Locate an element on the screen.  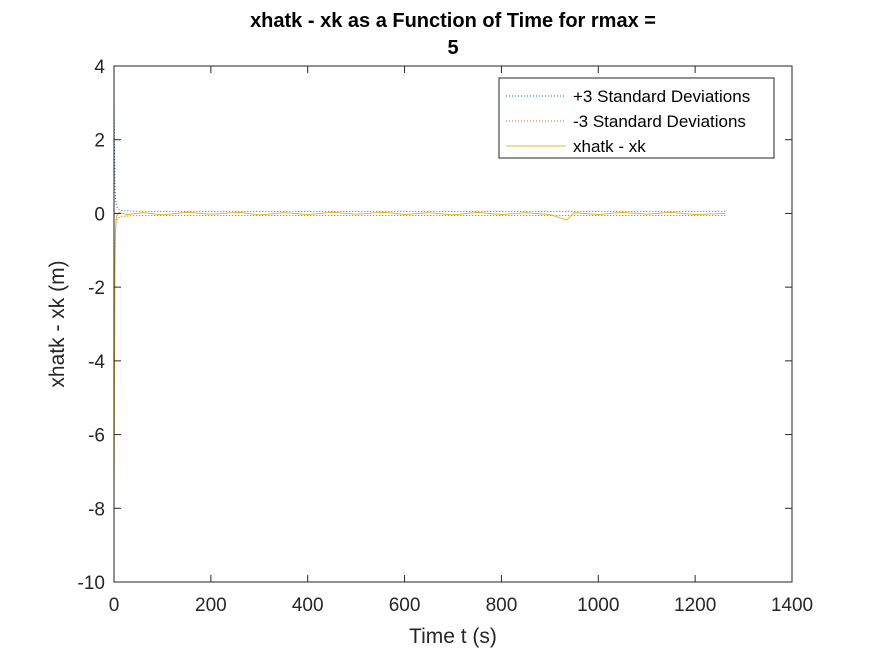
x-axis-label: Time t (s) is located at coordinates (453, 636).